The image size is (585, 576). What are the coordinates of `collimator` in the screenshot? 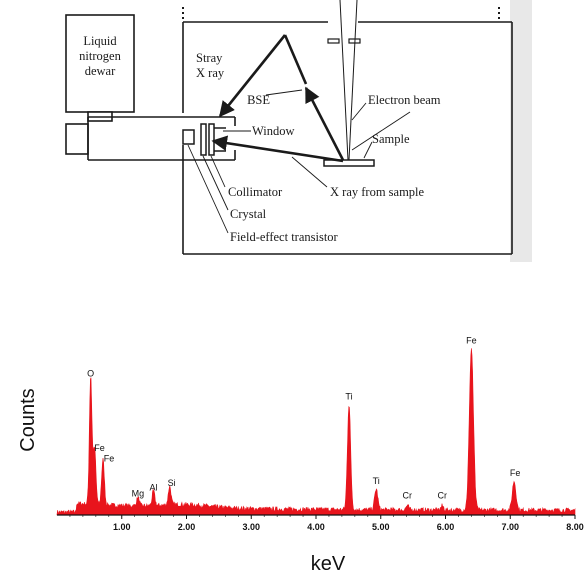 It's located at (211, 139).